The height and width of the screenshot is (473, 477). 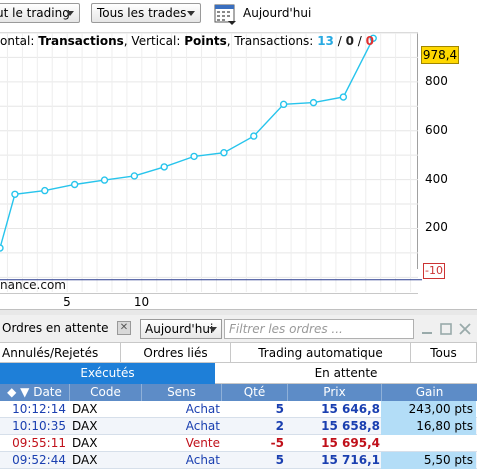 I want to click on x-tick-label: 5, so click(x=67, y=302).